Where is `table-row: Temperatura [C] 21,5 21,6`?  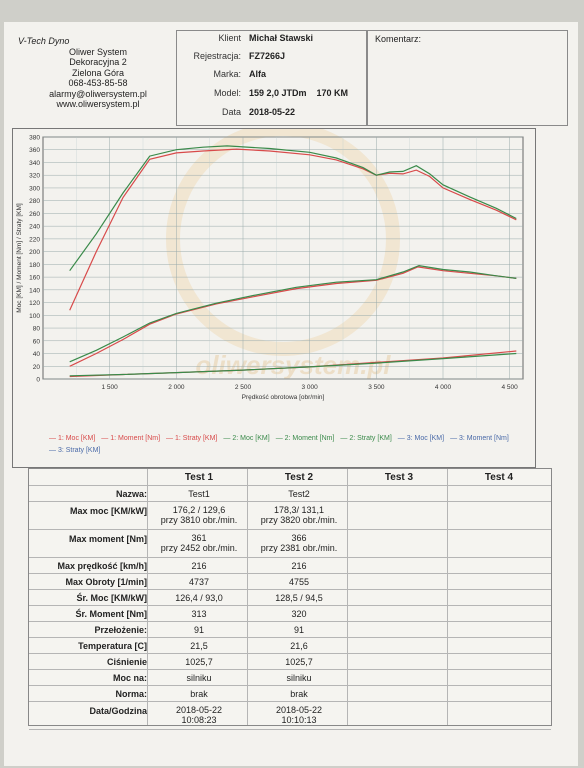 table-row: Temperatura [C] 21,5 21,6 is located at coordinates (290, 646).